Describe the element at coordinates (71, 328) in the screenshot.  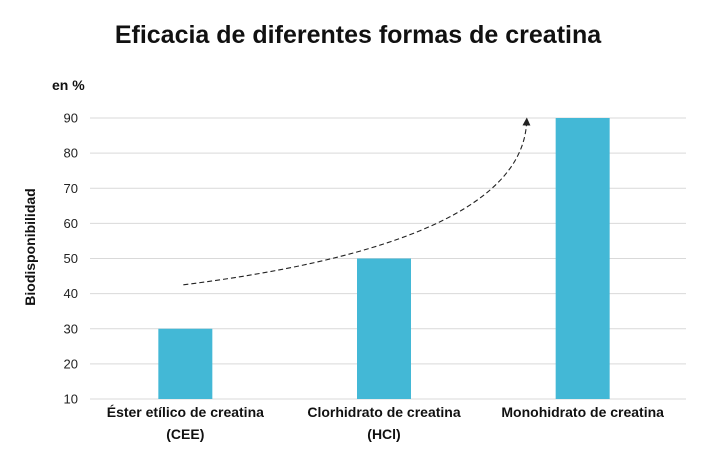
I see `y-tick-label: 30` at that location.